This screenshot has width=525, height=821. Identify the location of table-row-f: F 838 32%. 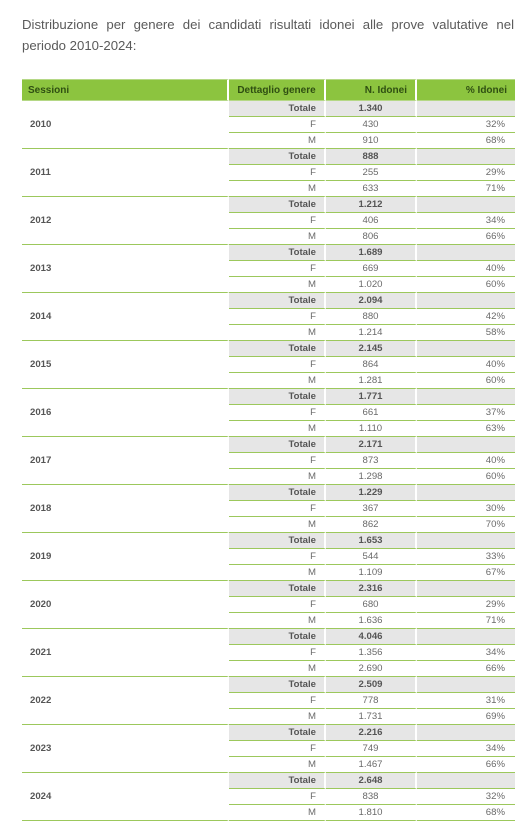
(268, 797).